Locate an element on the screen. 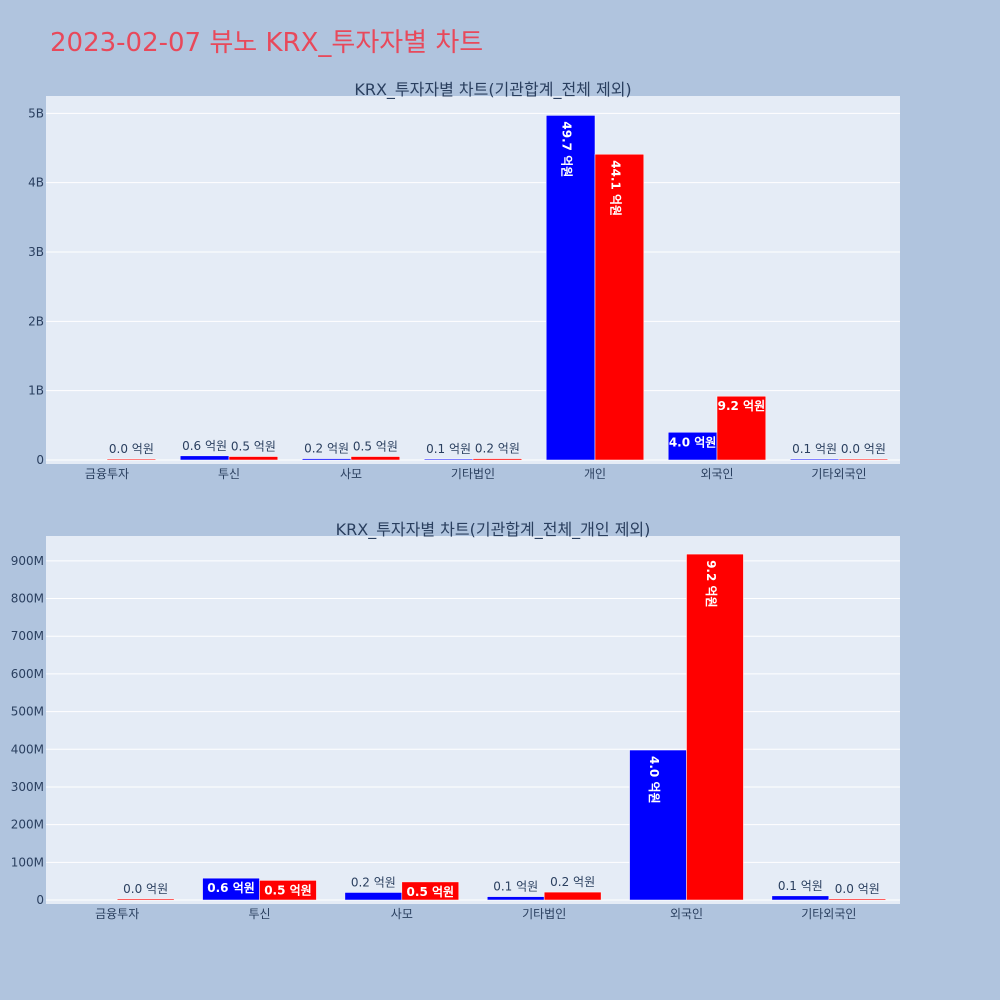 The image size is (1000, 1000). y-tick-label: 5B is located at coordinates (36, 113).